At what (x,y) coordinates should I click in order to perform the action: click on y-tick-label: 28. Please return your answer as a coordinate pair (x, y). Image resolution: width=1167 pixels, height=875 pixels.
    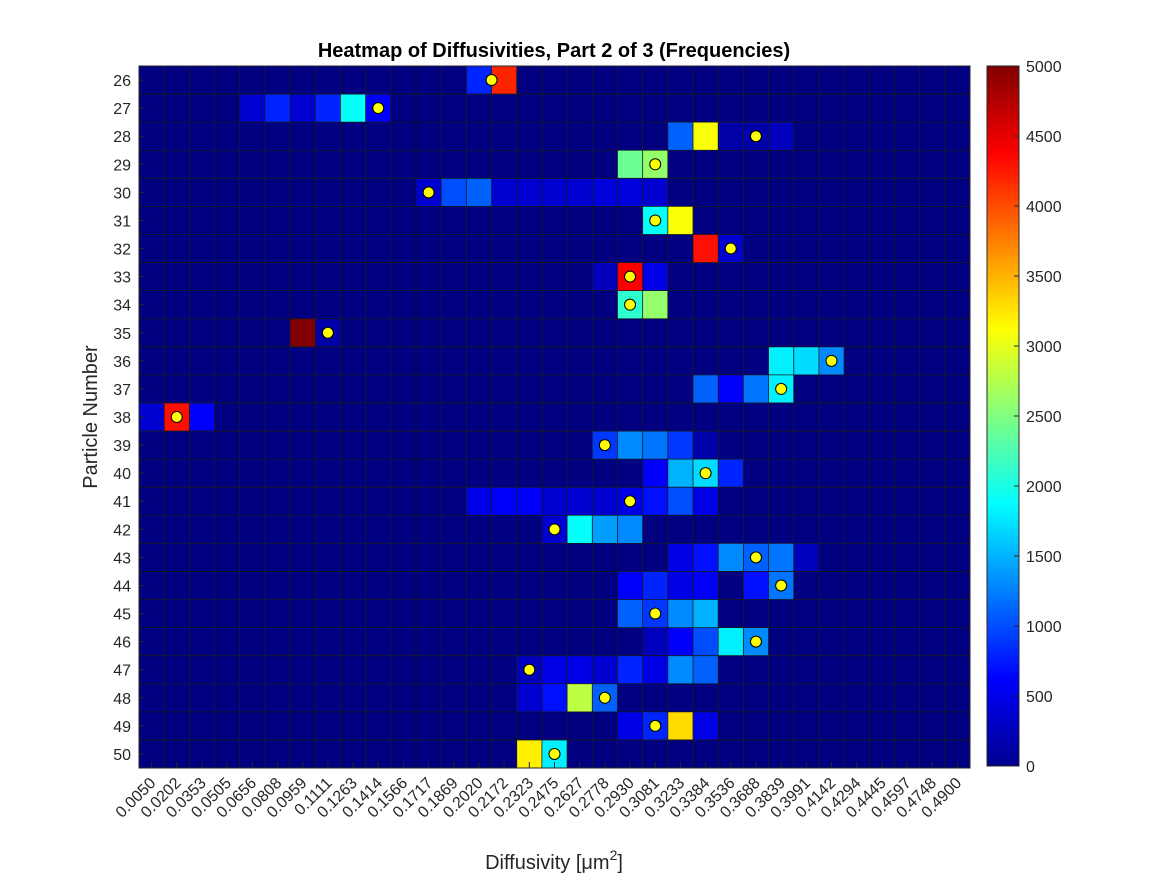
    Looking at the image, I should click on (122, 137).